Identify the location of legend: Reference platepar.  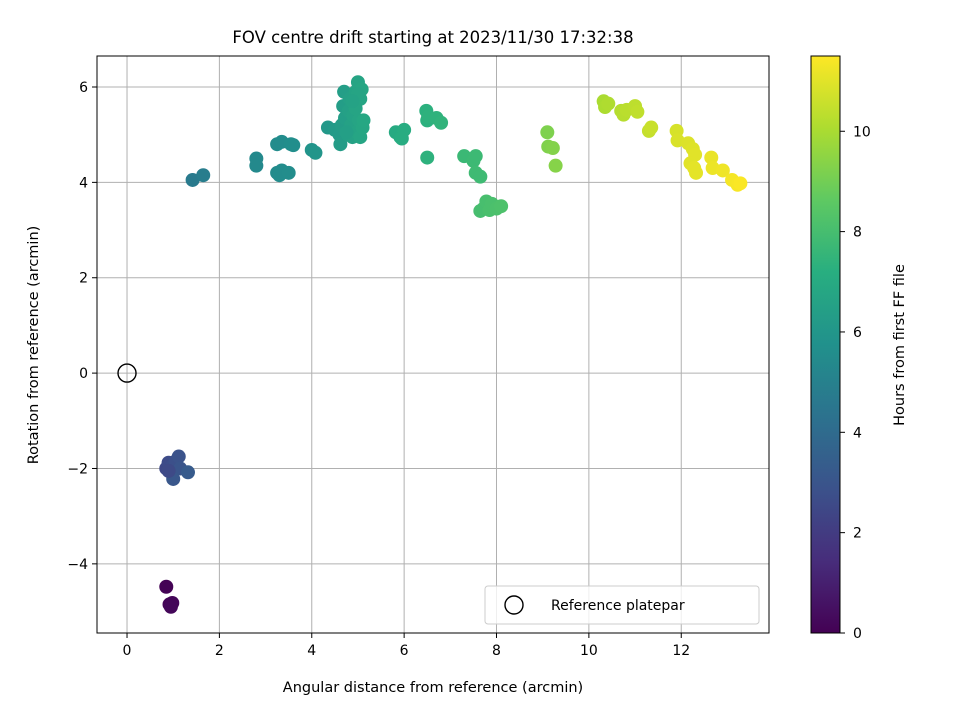
(622, 605).